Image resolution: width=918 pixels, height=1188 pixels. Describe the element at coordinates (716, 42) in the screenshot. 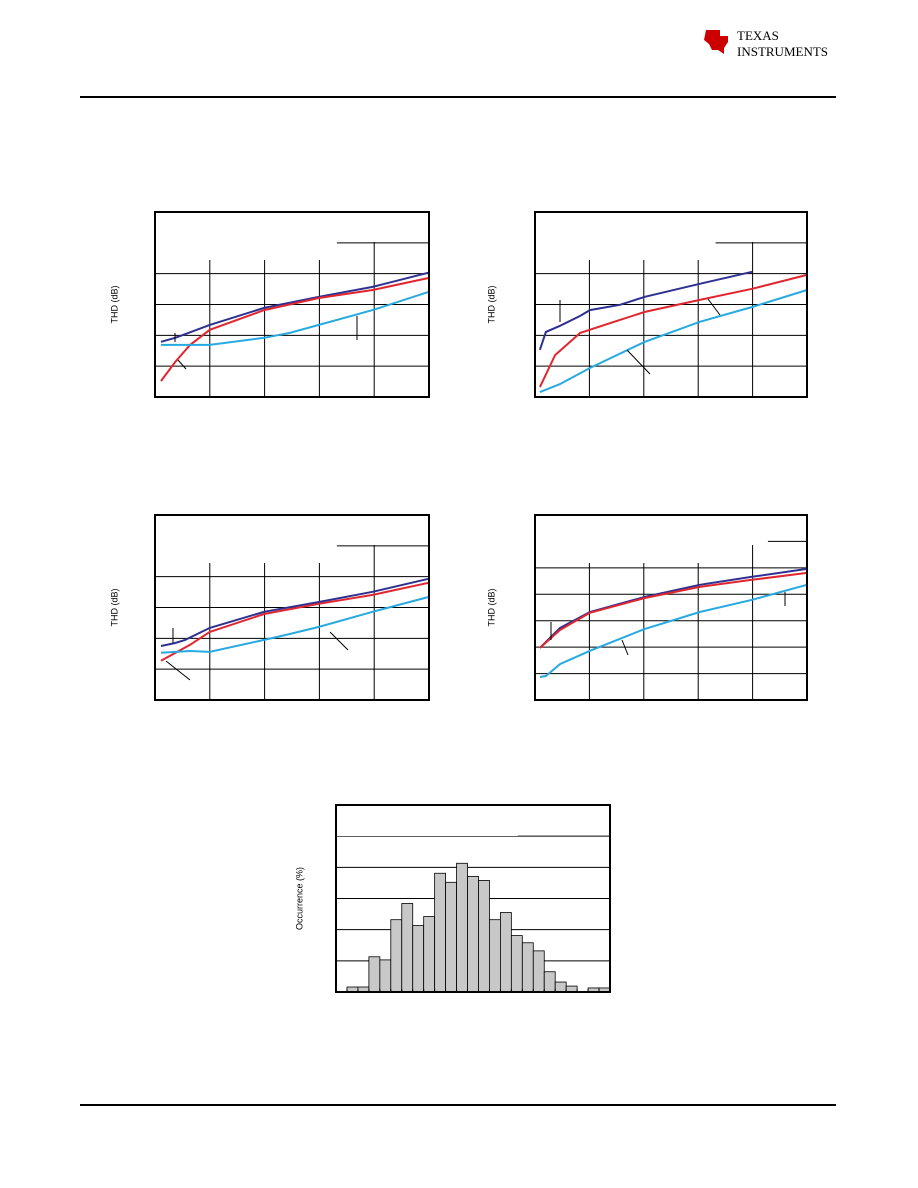

I see `logo-mark` at that location.